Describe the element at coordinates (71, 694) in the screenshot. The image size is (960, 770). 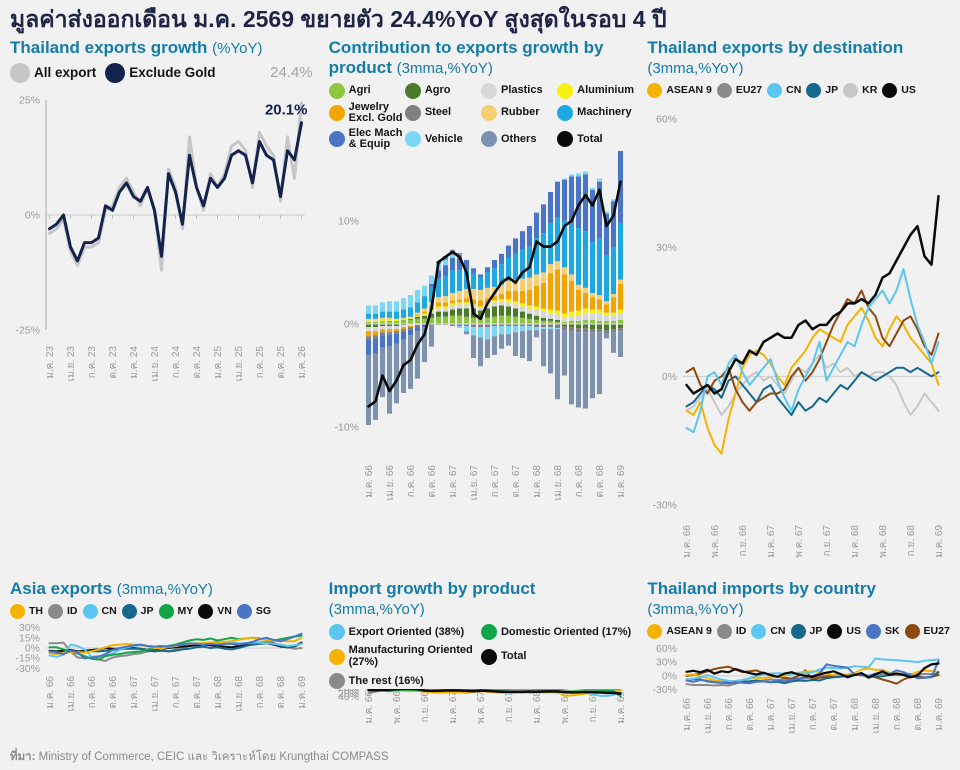
I see `svg-text: เม.ย. 66` at that location.